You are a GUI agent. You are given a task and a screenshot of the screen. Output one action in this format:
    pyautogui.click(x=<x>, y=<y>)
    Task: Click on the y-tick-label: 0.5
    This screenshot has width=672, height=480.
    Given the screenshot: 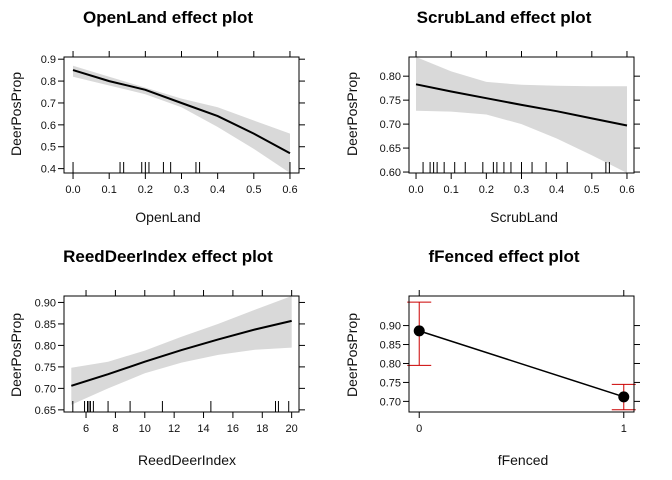 What is the action you would take?
    pyautogui.click(x=48, y=148)
    